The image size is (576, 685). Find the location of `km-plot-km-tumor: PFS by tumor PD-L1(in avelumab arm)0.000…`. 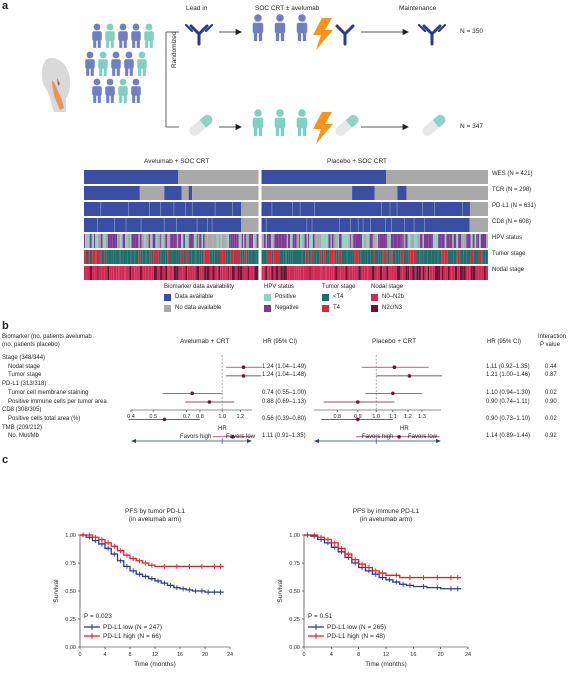

km-plot-km-tumor: PFS by tumor PD-L1(in avelumab arm)0.000… is located at coordinates (143, 588).